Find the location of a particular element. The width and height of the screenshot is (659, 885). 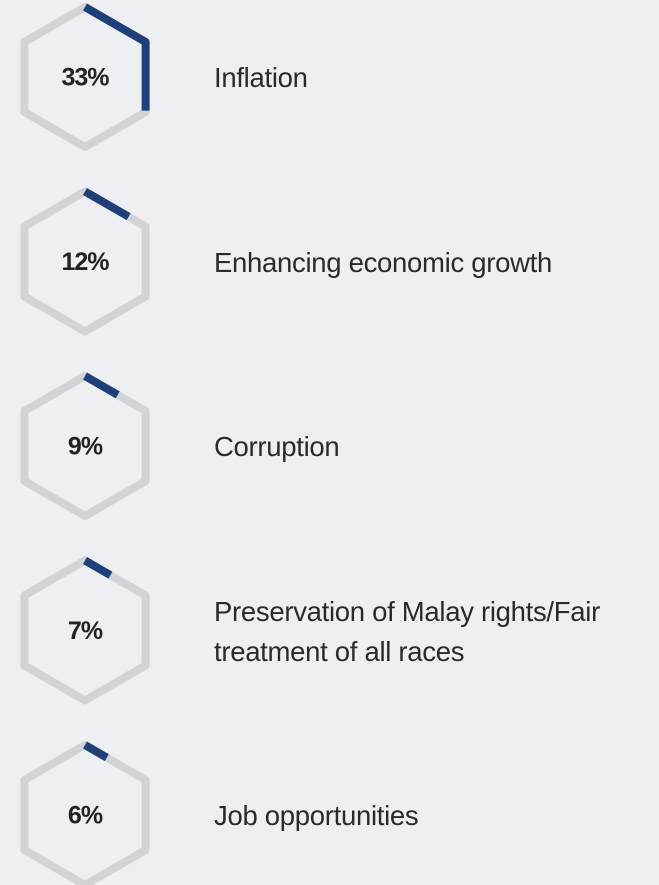

percent-label: 7% is located at coordinates (85, 631).